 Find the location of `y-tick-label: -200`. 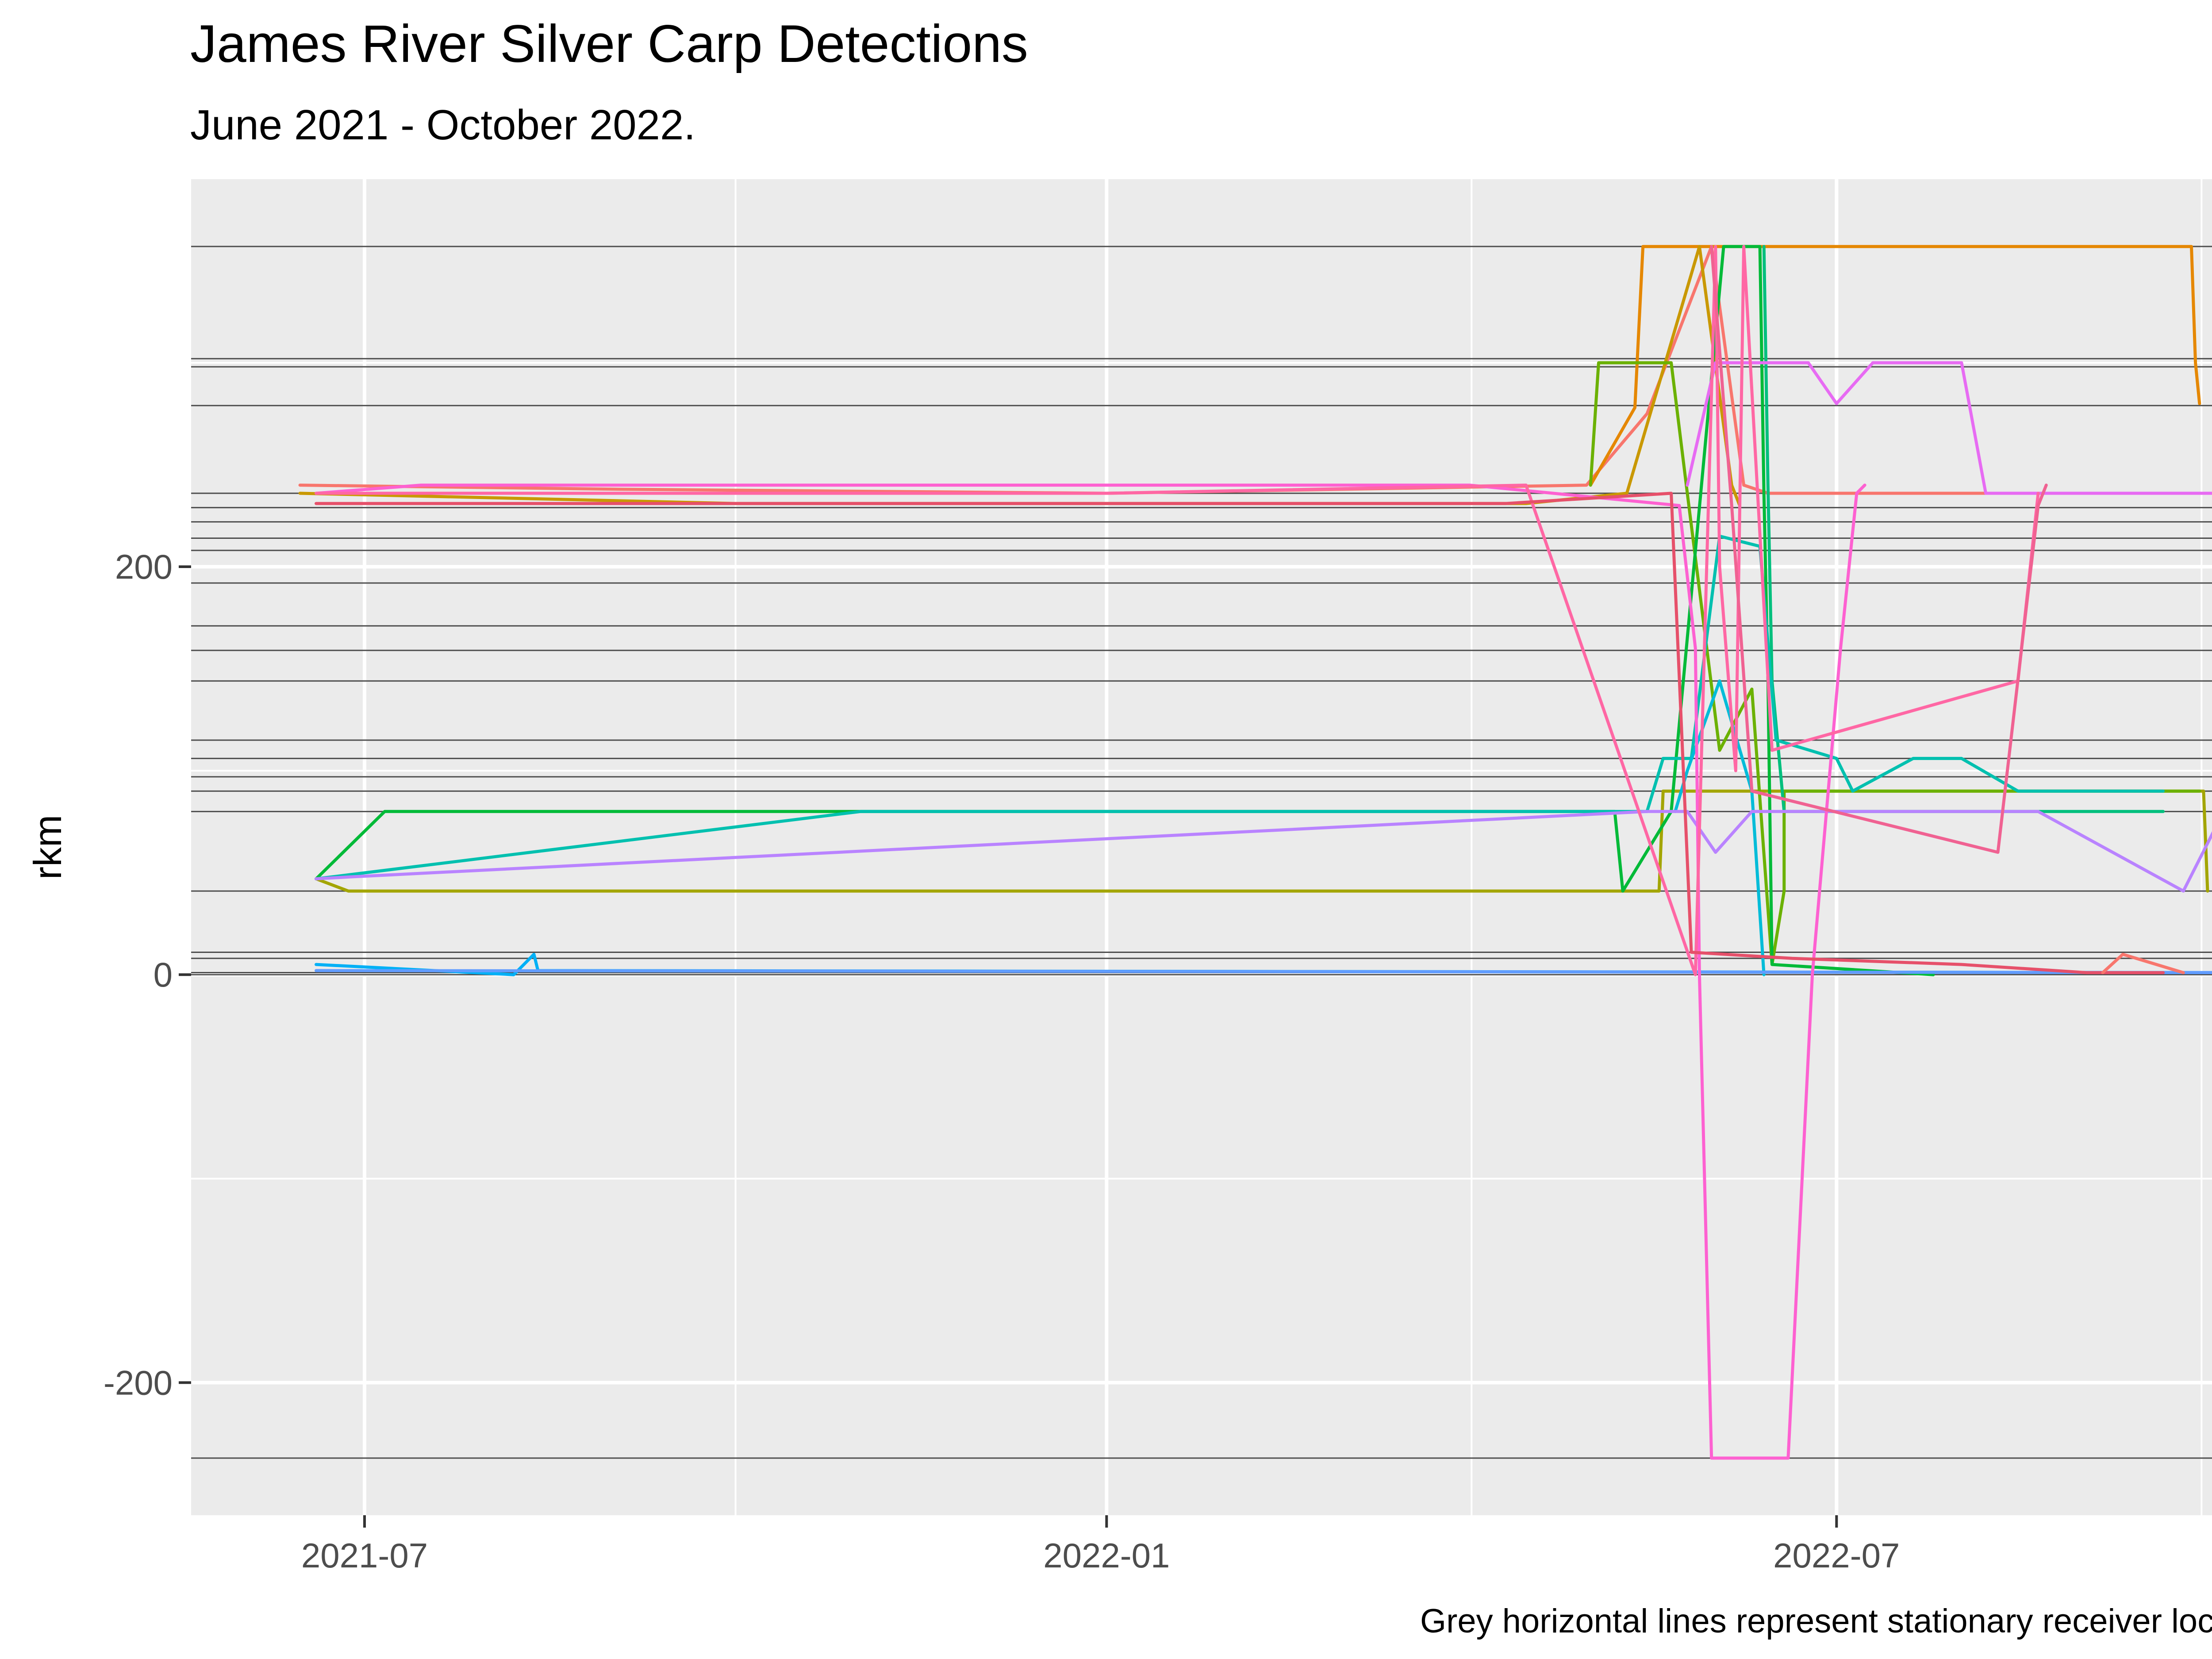

y-tick-label: -200 is located at coordinates (139, 1383).